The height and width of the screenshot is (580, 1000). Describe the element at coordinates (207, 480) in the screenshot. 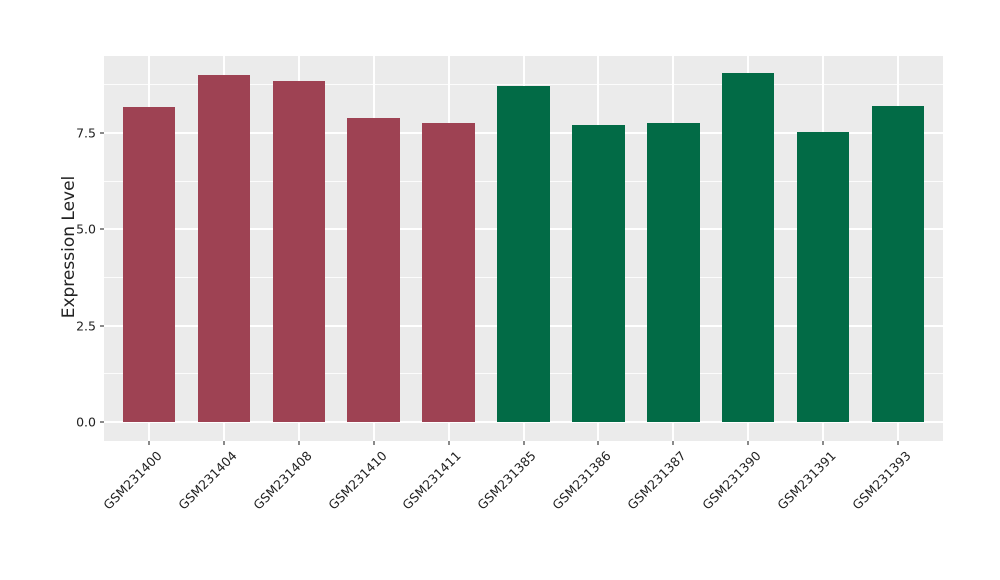

I see `x-tick-label: GSM231404` at that location.